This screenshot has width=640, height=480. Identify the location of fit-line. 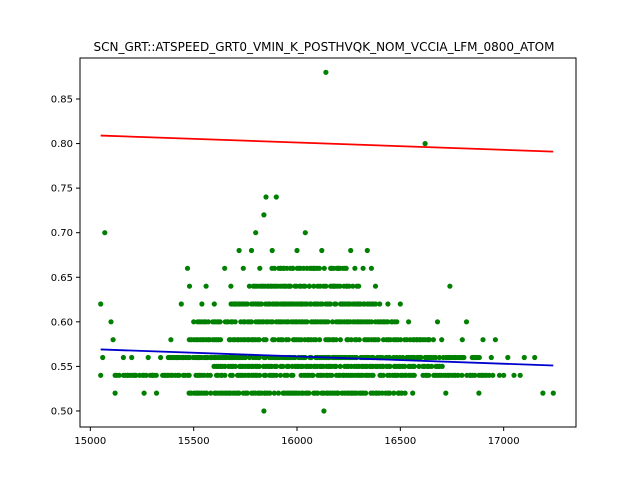
(327, 357).